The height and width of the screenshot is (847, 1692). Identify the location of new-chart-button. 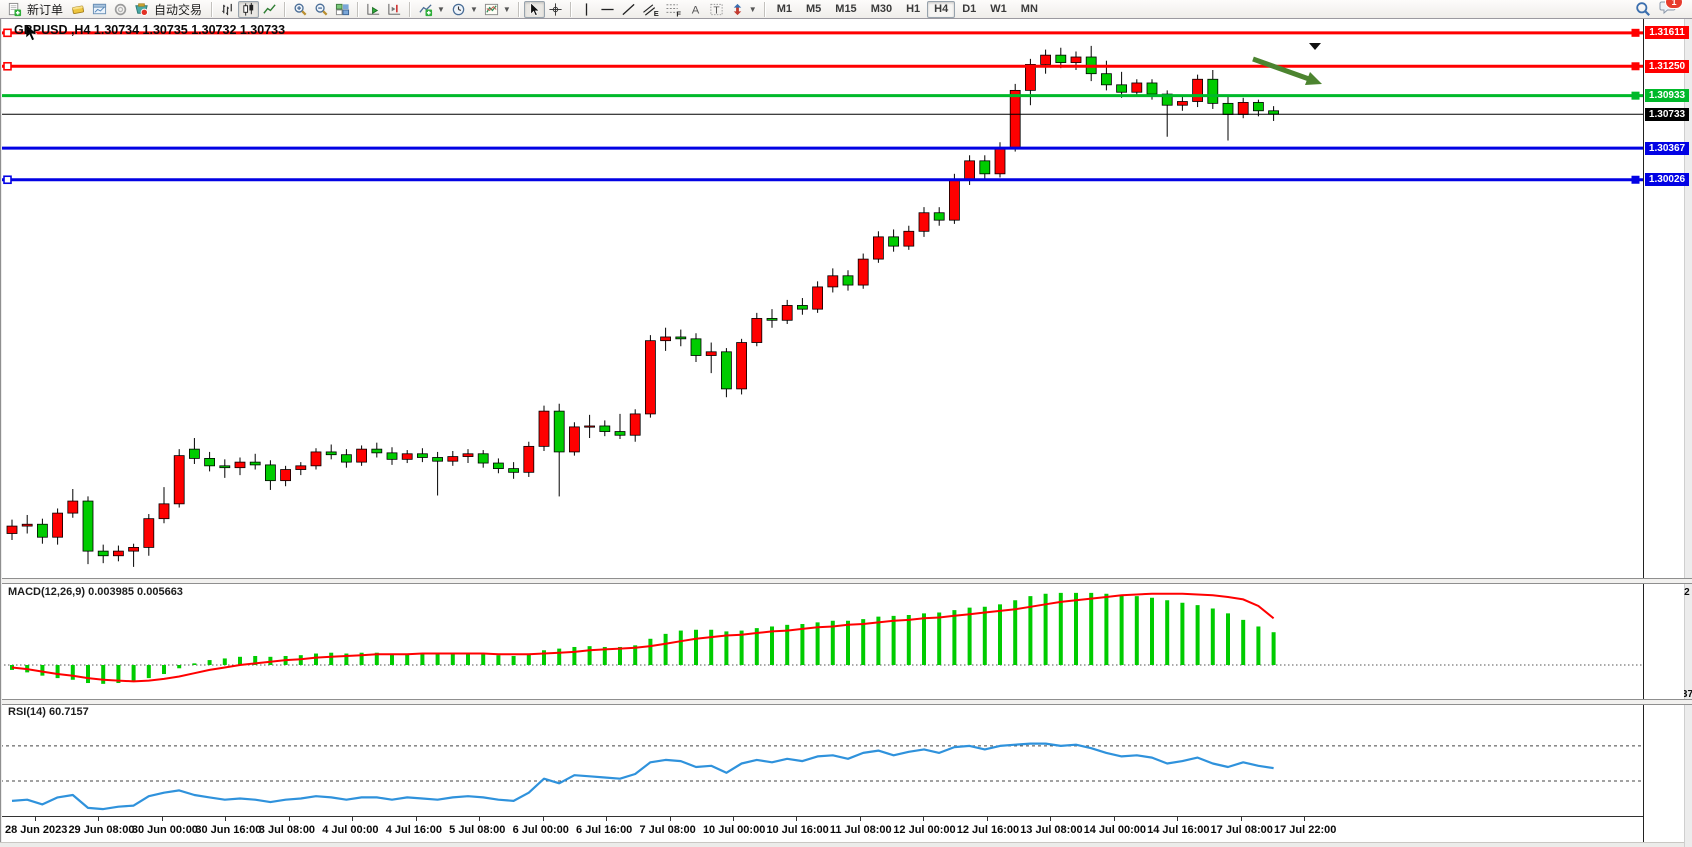
(99, 9).